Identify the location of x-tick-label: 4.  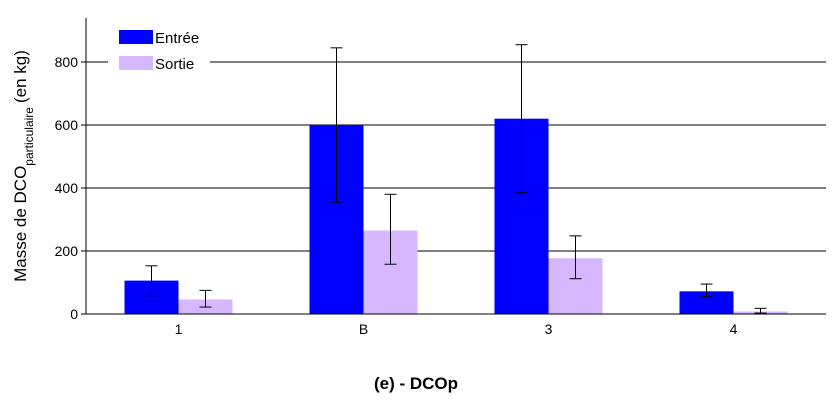
(734, 329).